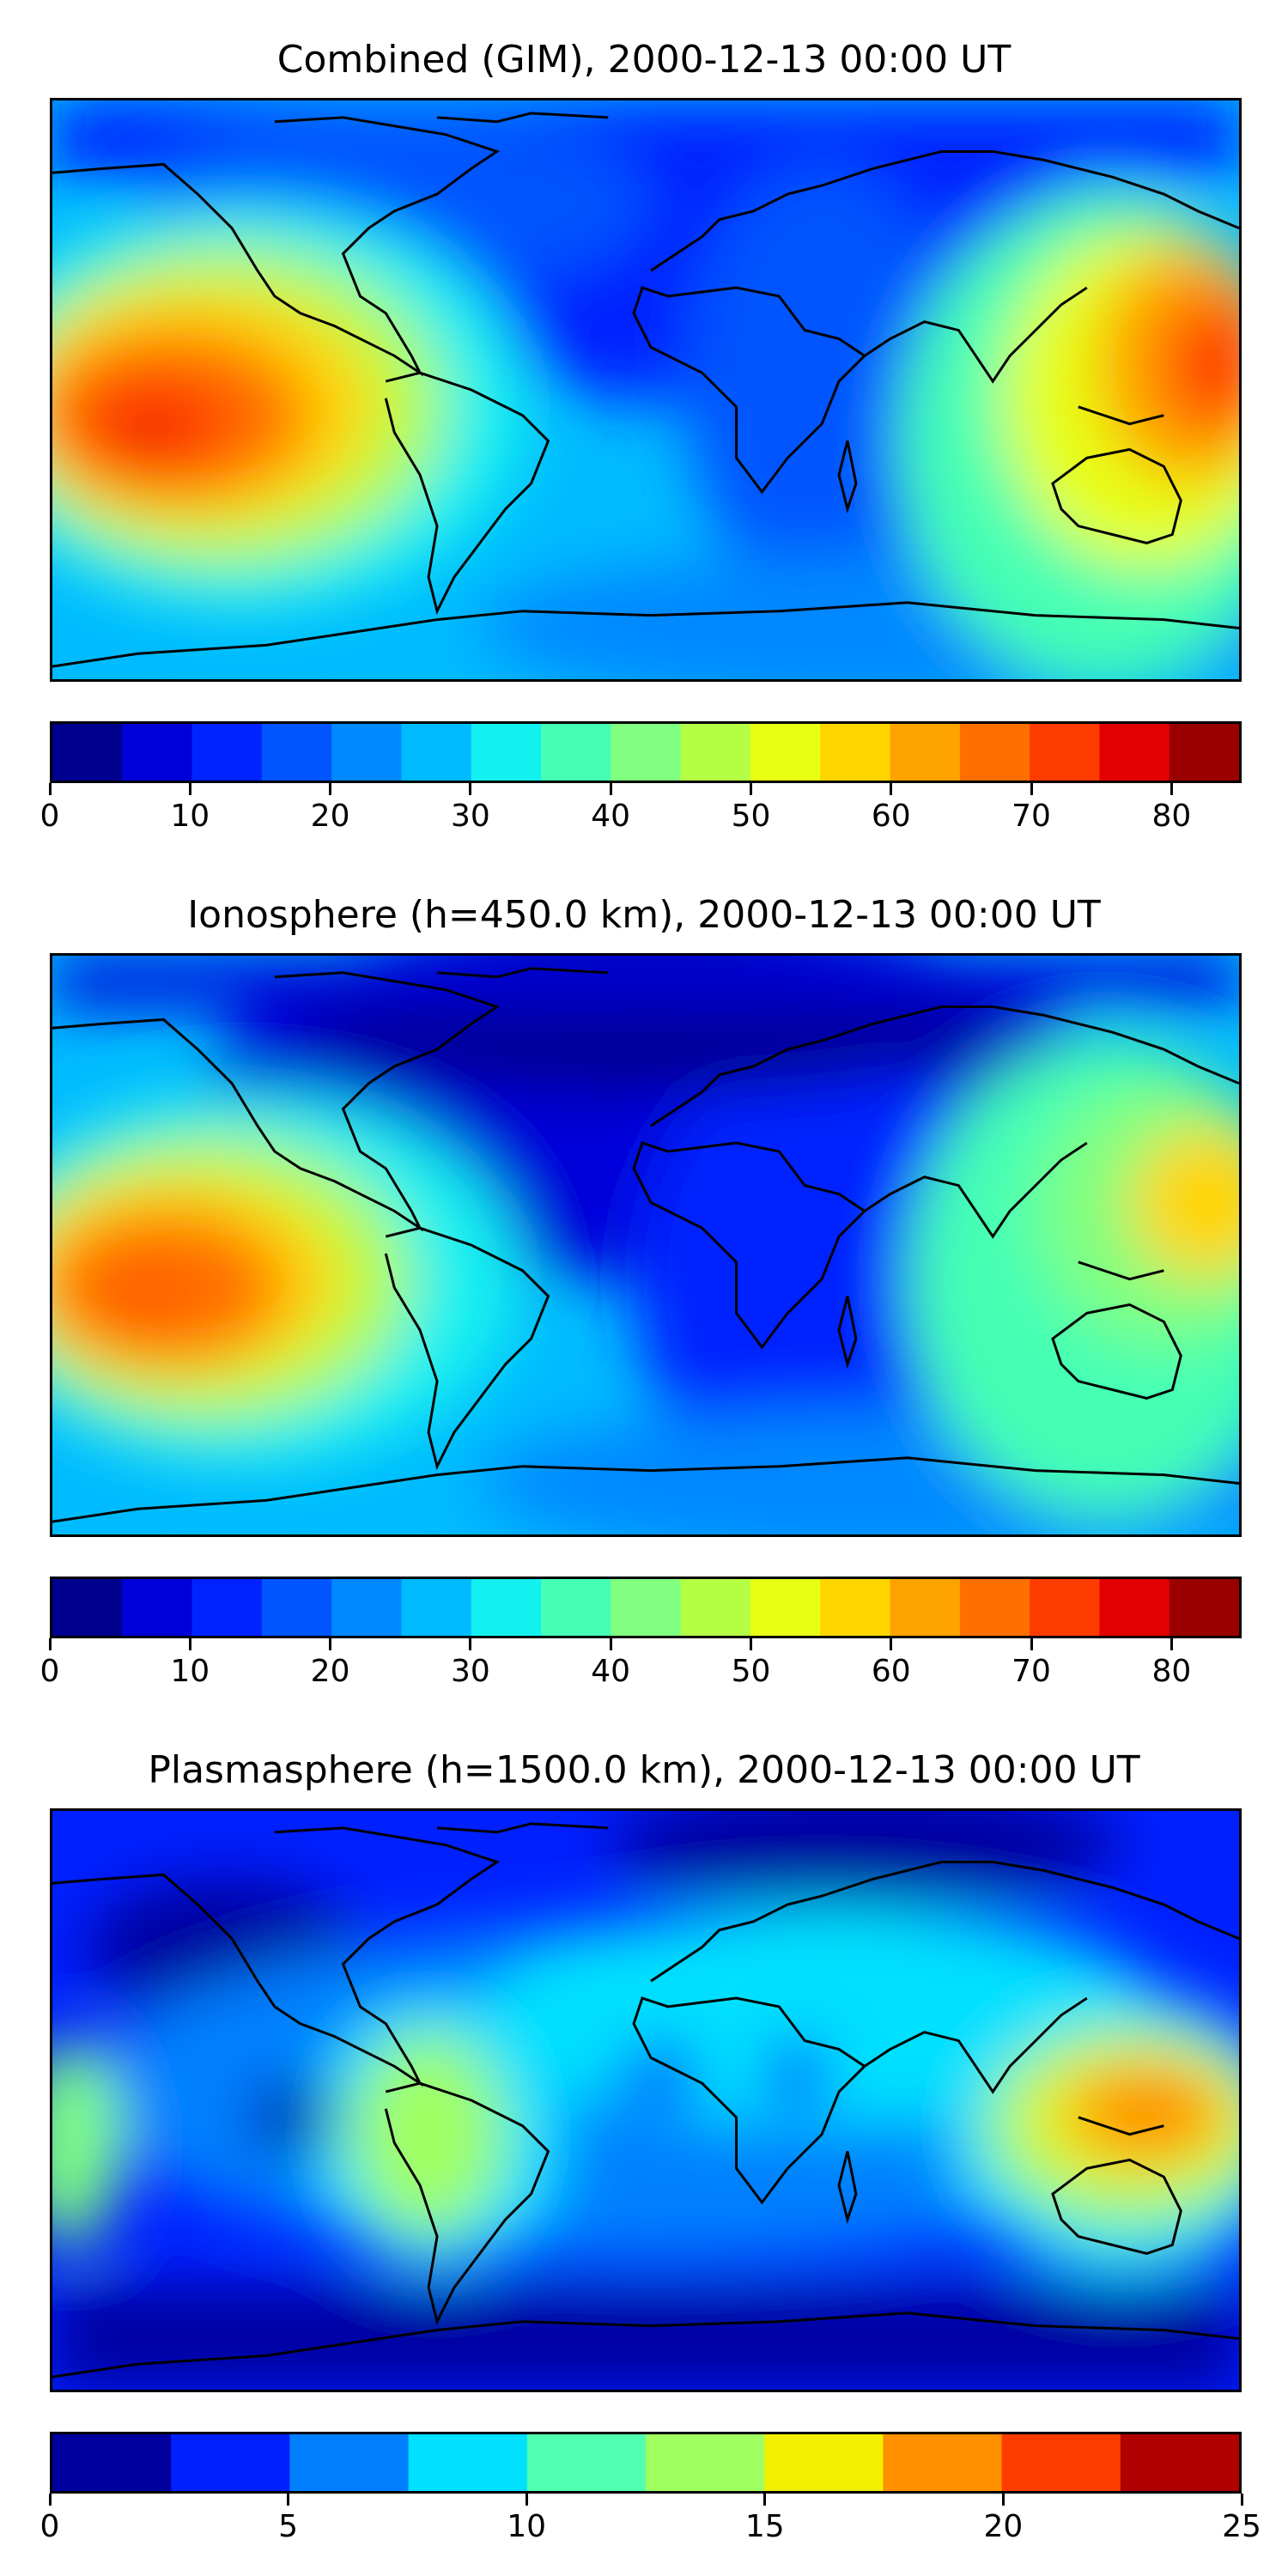  I want to click on colorbar-tick-label: 25, so click(1241, 2526).